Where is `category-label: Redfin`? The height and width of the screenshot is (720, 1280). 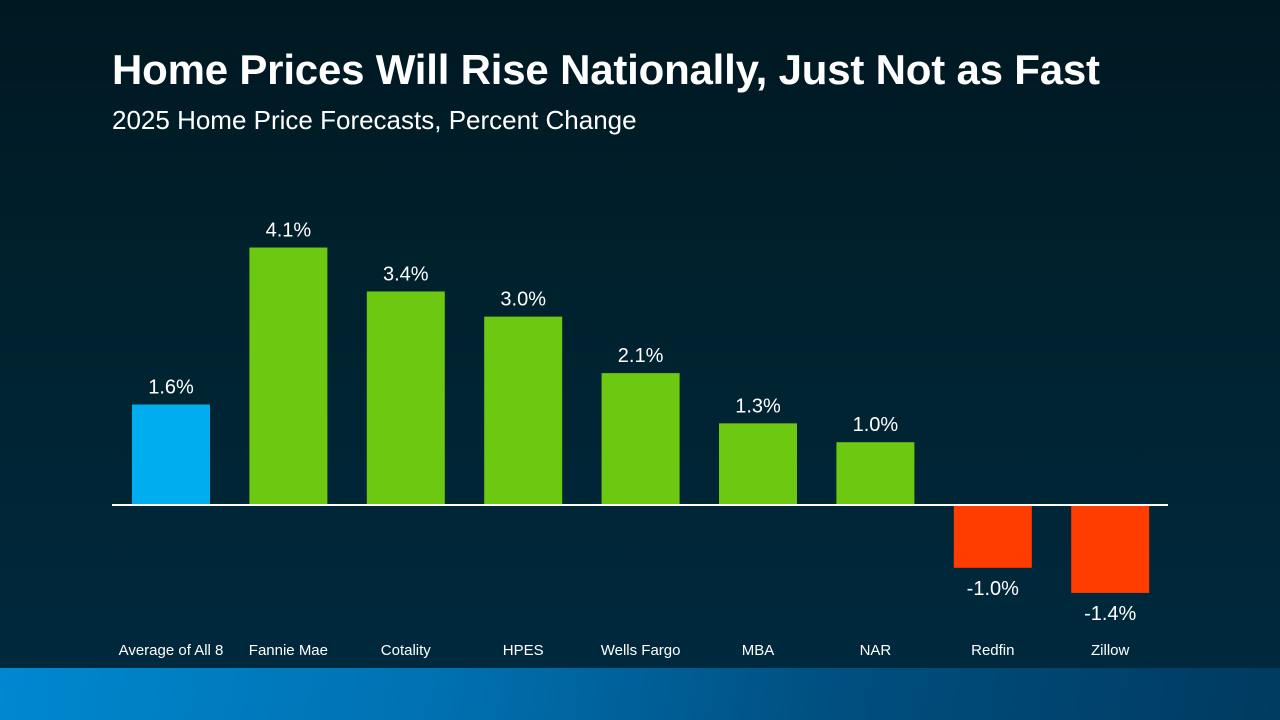
category-label: Redfin is located at coordinates (992, 650).